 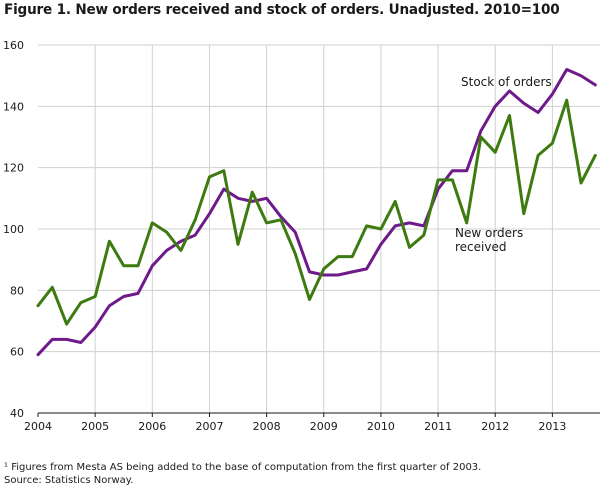 I want to click on x-tick-label: 2011, so click(x=438, y=426).